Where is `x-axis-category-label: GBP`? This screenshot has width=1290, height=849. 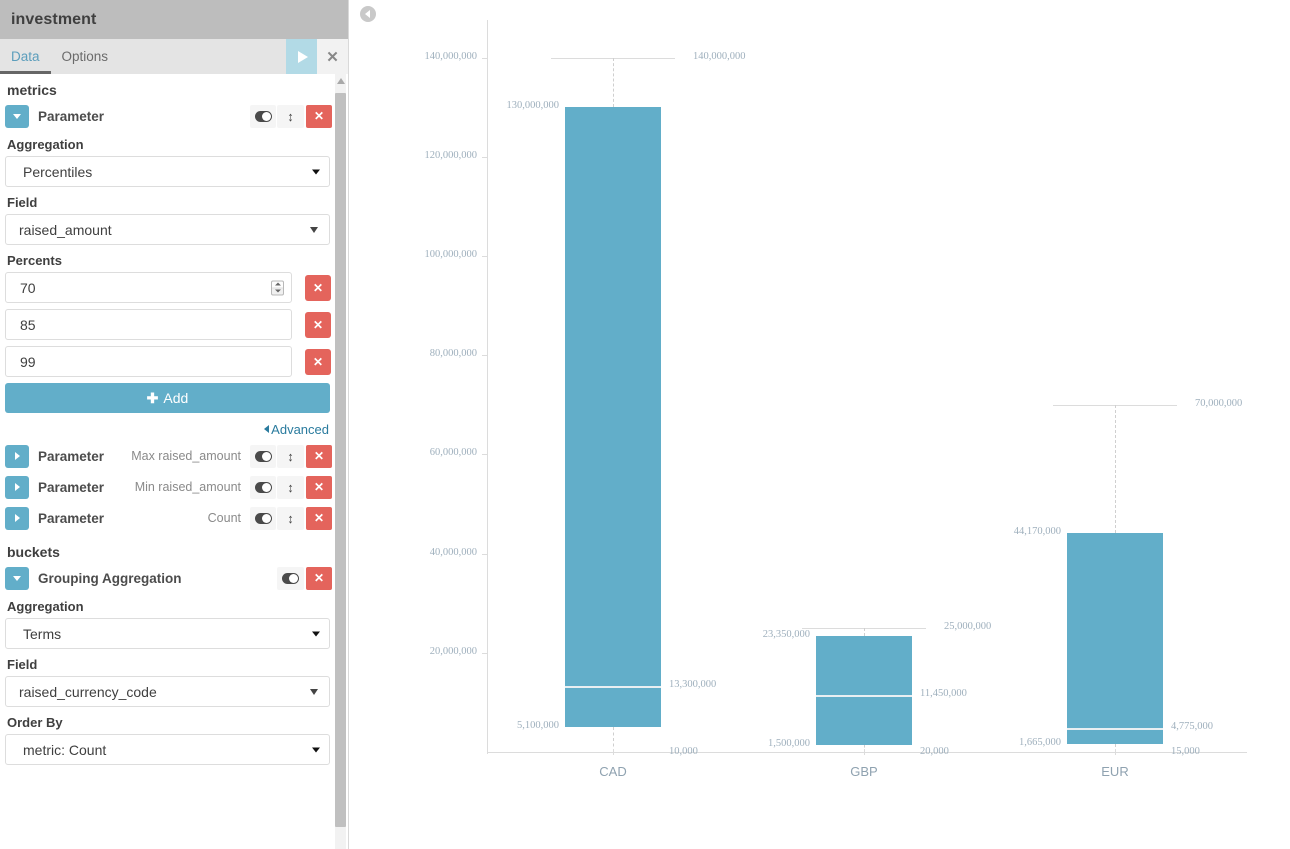
x-axis-category-label: GBP is located at coordinates (864, 771).